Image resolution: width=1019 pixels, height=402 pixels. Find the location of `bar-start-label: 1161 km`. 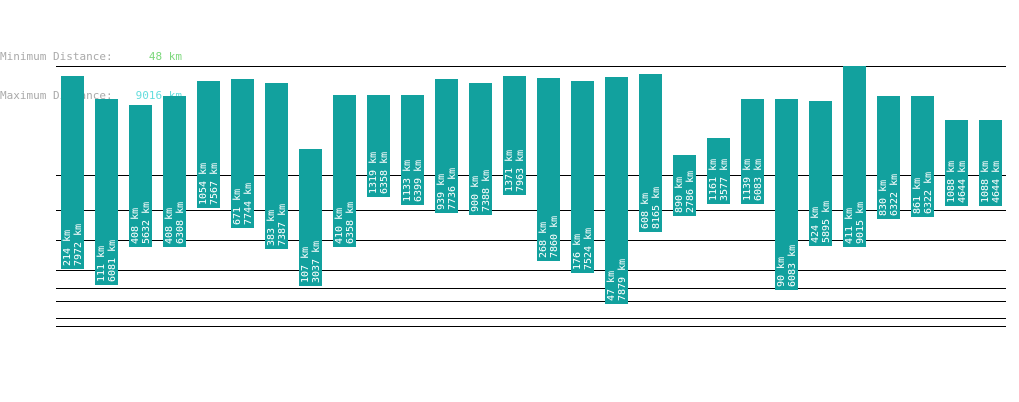

bar-start-label: 1161 km is located at coordinates (713, 180).